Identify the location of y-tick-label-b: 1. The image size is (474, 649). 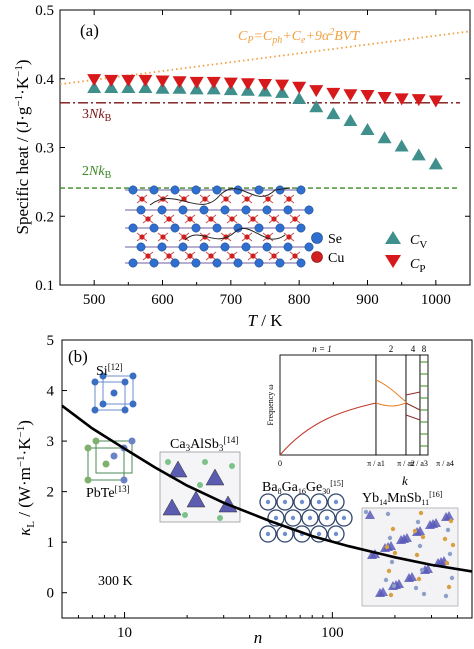
(51, 543).